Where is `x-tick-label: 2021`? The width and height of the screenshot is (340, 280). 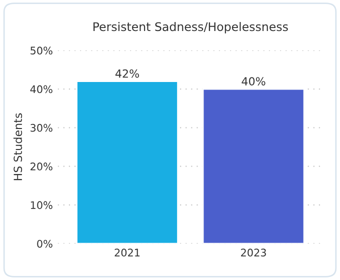
x-tick-label: 2021 is located at coordinates (127, 252).